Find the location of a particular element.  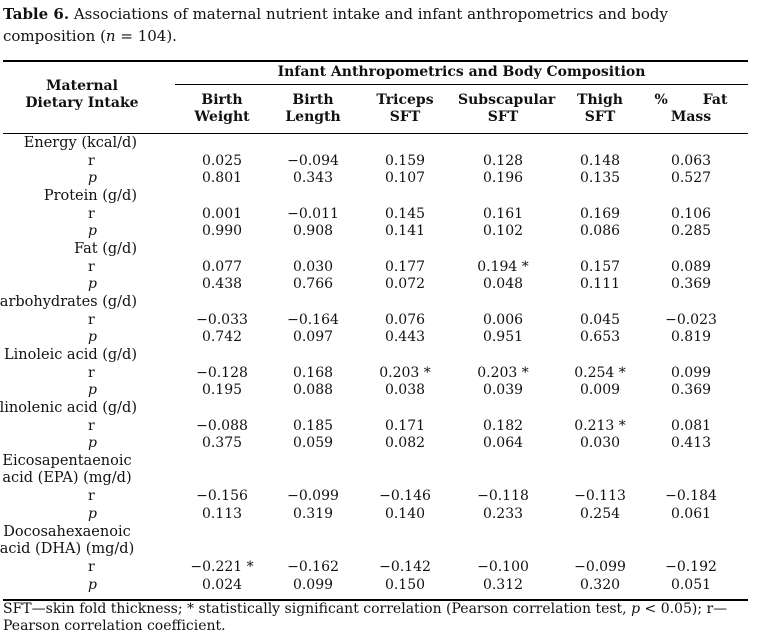

caption-n-symbol: n is located at coordinates (110, 36).